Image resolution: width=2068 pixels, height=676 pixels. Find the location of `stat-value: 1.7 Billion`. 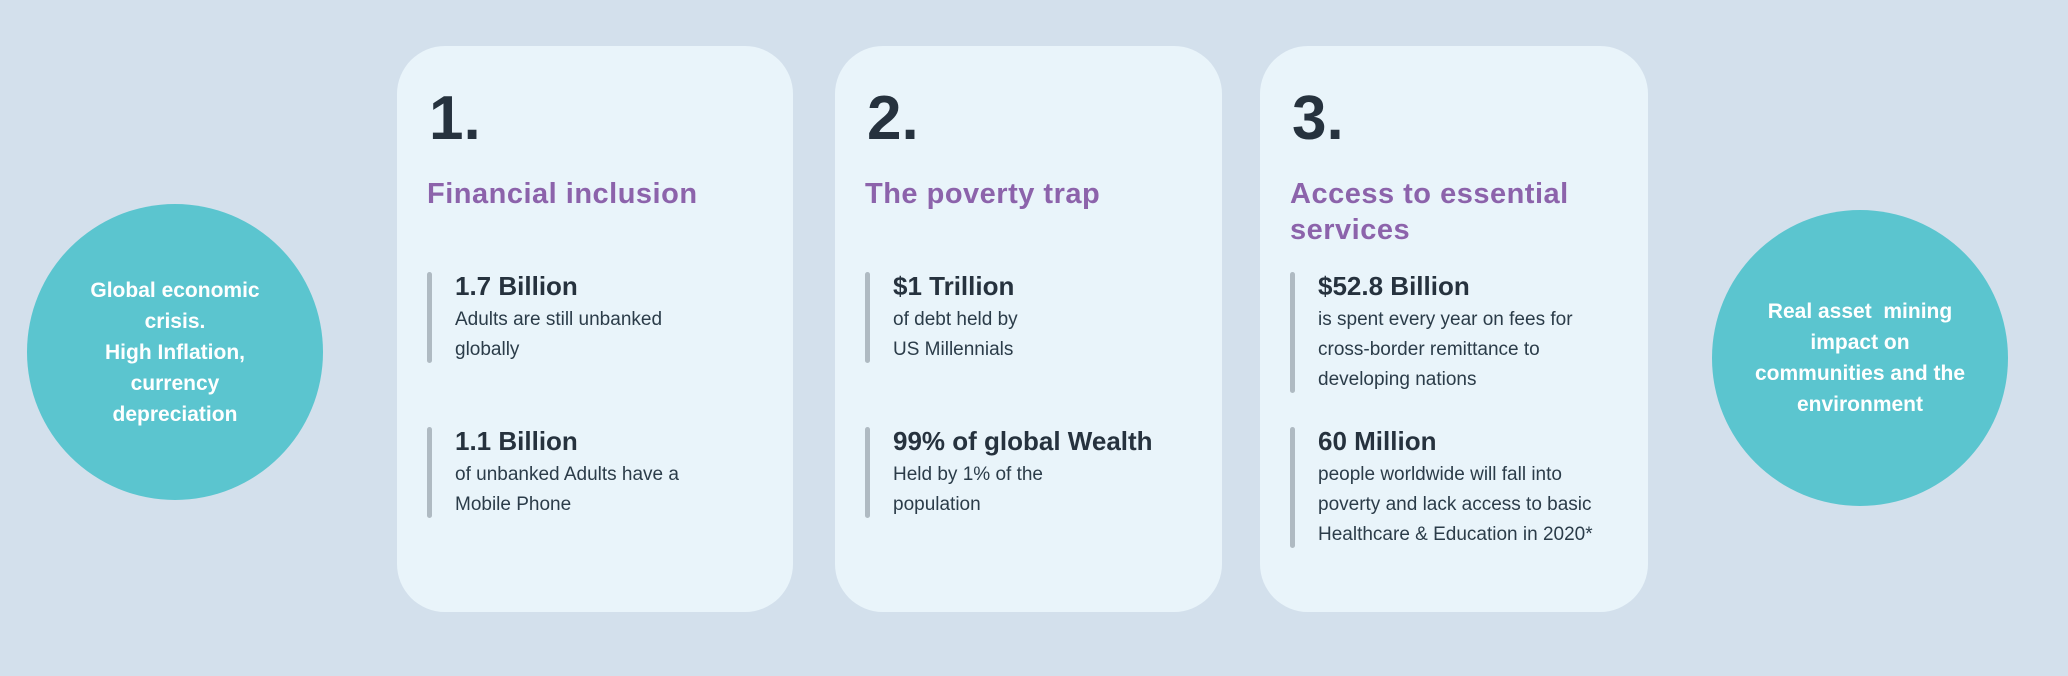

stat-value: 1.7 Billion is located at coordinates (516, 286).